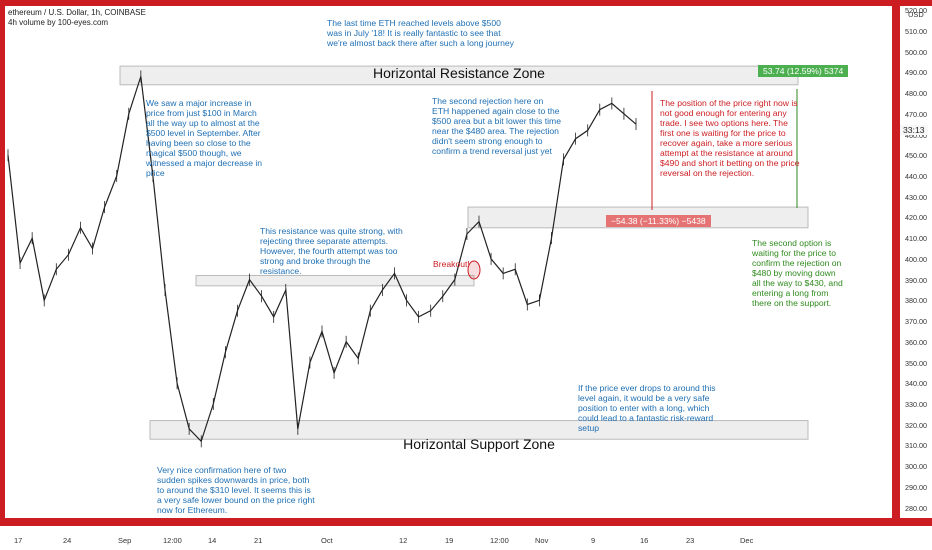 The height and width of the screenshot is (550, 932). What do you see at coordinates (644, 540) in the screenshot?
I see `x-tick-label: 16` at bounding box center [644, 540].